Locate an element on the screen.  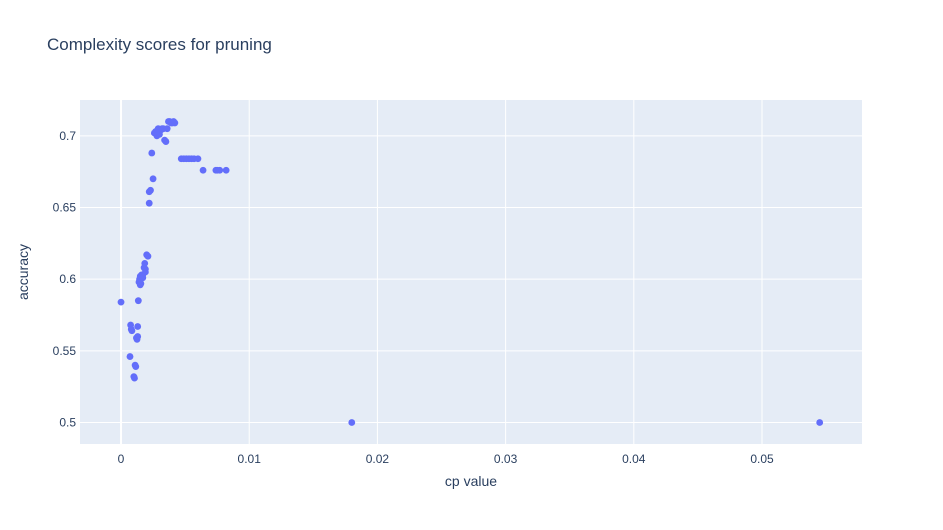
chart-title: Complexity scores for pruning is located at coordinates (159, 44).